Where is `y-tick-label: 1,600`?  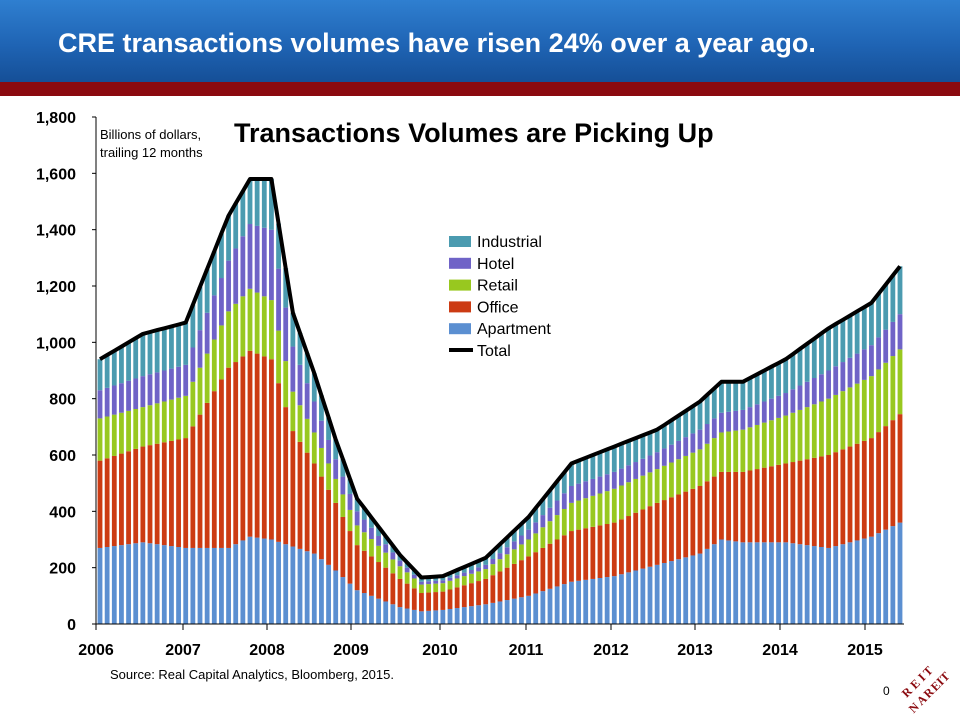 y-tick-label: 1,600 is located at coordinates (56, 174).